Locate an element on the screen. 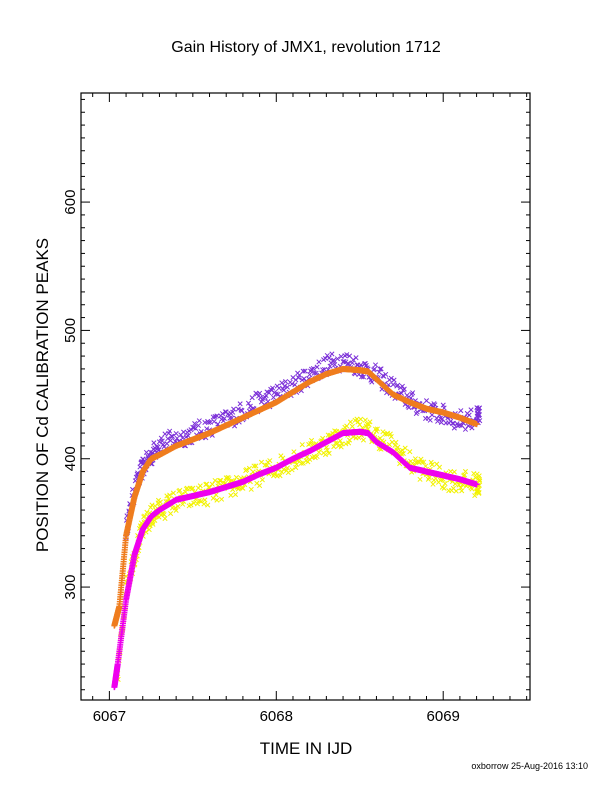 This screenshot has width=612, height=792. plus-point is located at coordinates (476, 424).